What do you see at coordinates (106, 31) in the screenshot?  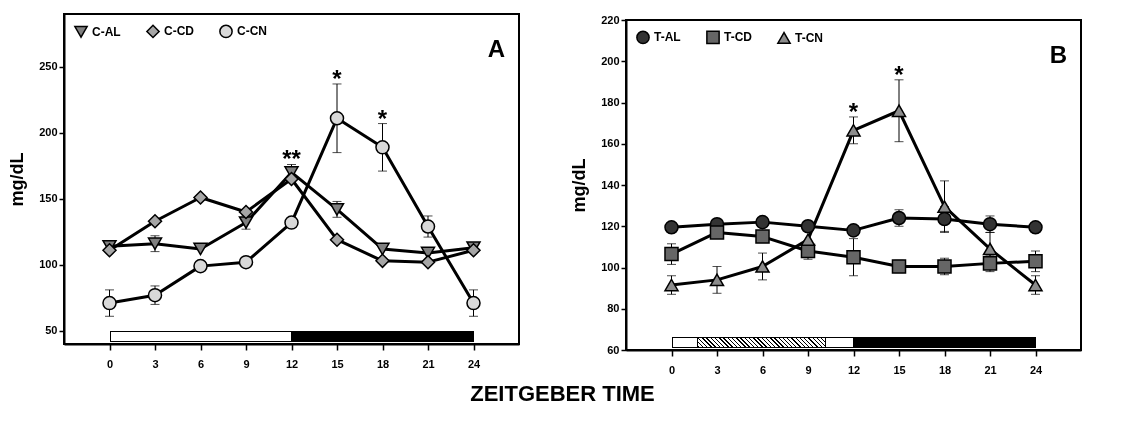 I see `legend-label: C-AL` at bounding box center [106, 31].